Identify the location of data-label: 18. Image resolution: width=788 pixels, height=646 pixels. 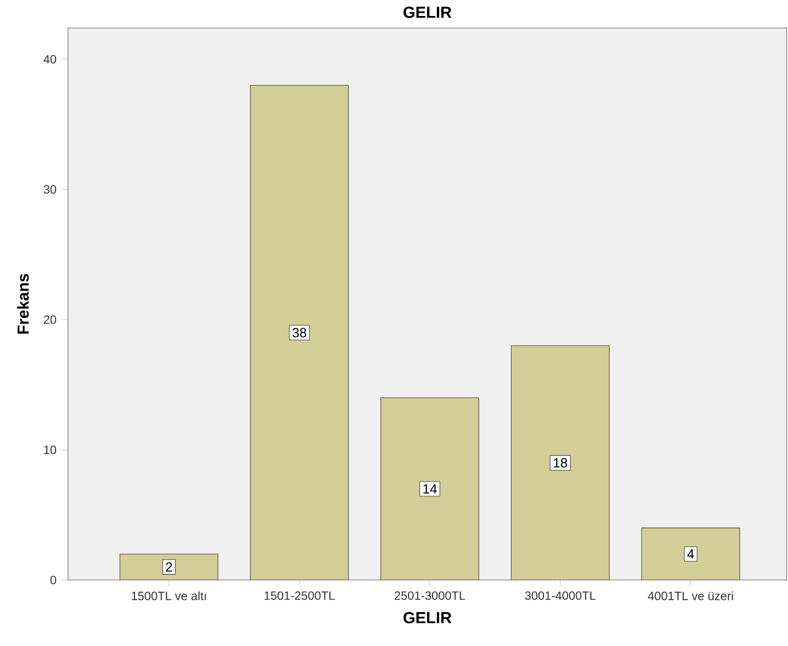
(561, 463).